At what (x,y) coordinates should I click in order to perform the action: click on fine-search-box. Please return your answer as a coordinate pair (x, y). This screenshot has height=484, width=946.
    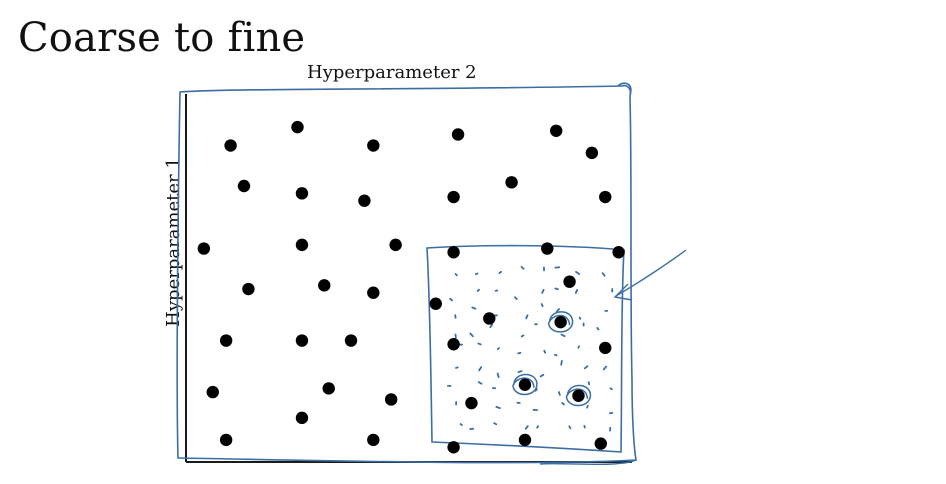
    Looking at the image, I should click on (525, 348).